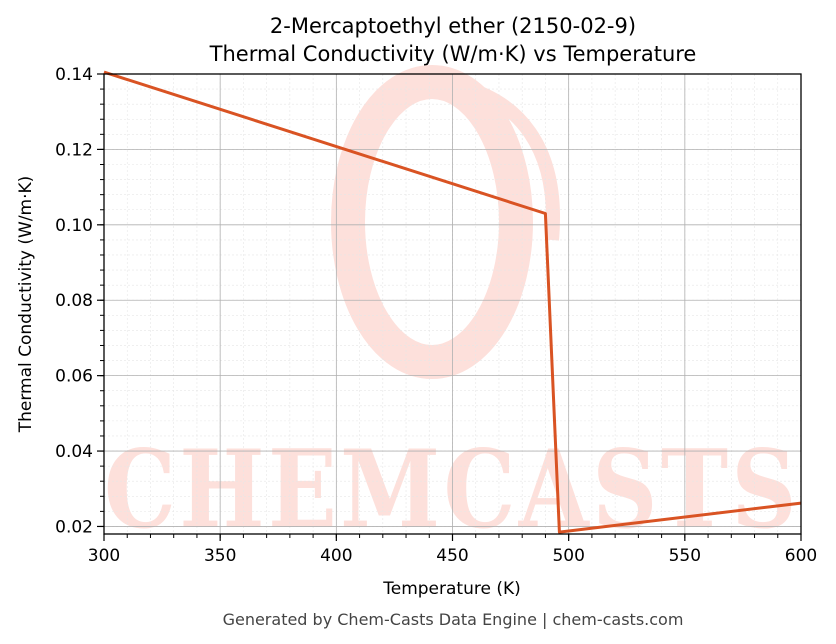 This screenshot has width=836, height=644. Describe the element at coordinates (503, 159) in the screenshot. I see `watermark-swirl-tail` at that location.